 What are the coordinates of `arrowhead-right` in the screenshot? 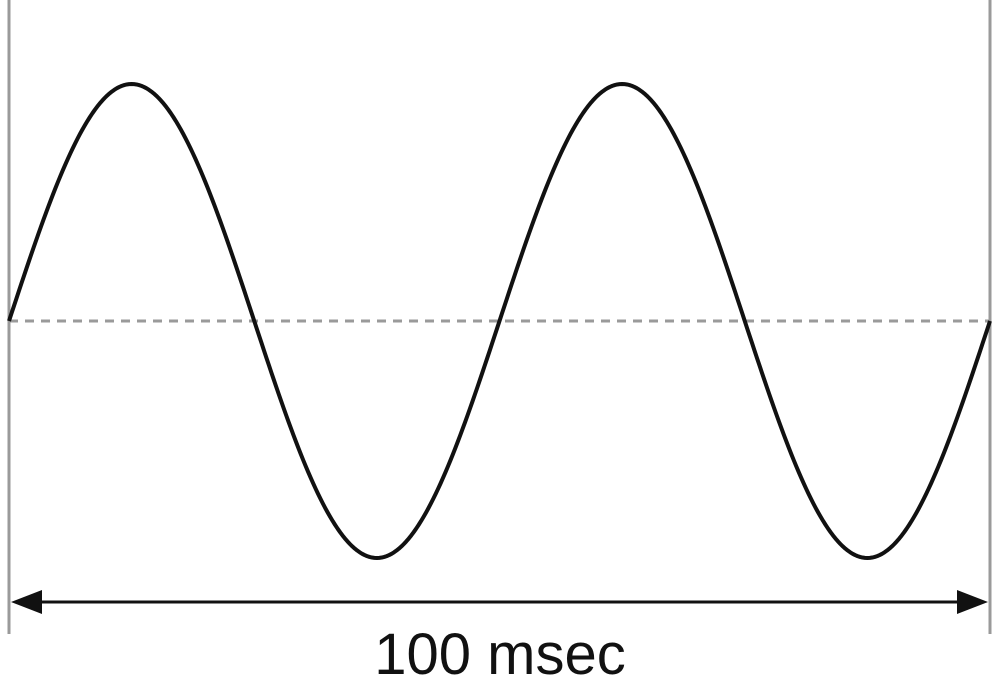 It's located at (972, 602).